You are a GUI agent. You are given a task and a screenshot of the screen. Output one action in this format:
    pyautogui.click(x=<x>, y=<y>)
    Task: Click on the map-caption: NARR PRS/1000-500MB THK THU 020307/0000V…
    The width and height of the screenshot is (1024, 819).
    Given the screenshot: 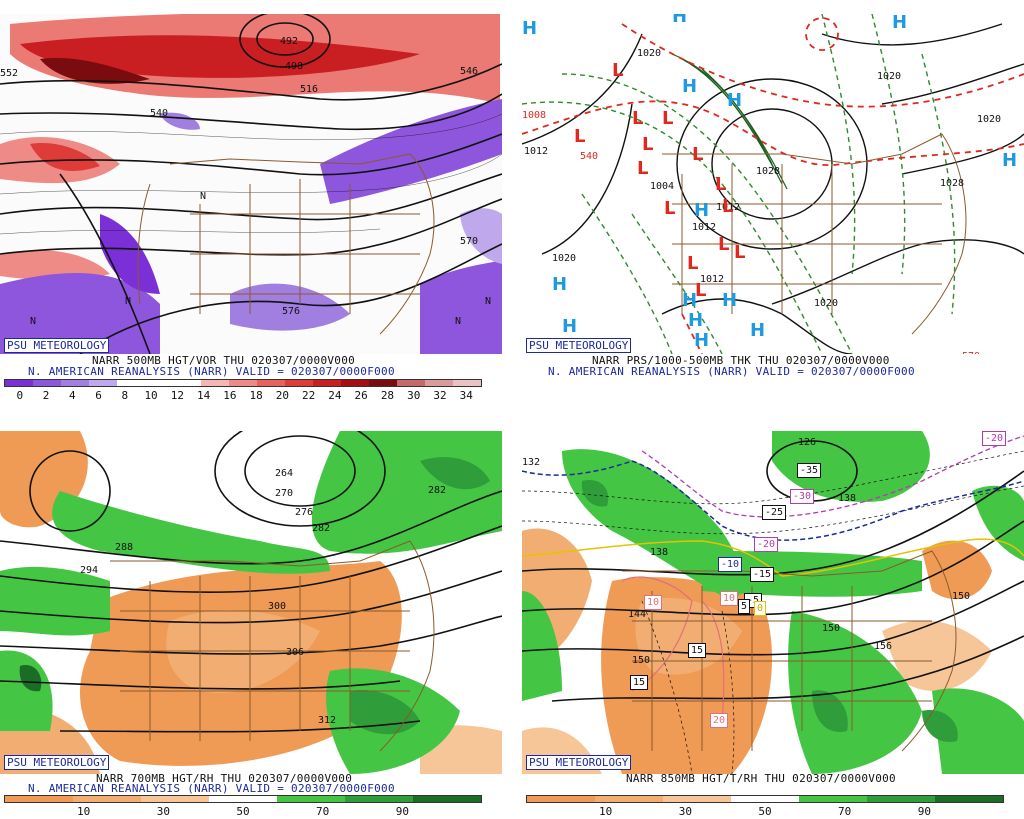 What is the action you would take?
    pyautogui.click(x=741, y=360)
    